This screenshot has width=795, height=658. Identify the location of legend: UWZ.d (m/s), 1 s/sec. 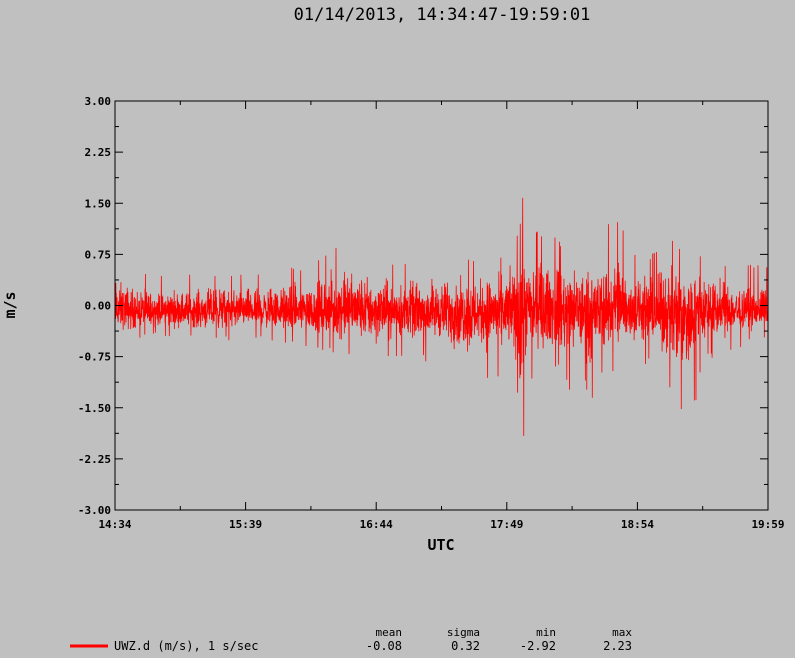
(164, 646).